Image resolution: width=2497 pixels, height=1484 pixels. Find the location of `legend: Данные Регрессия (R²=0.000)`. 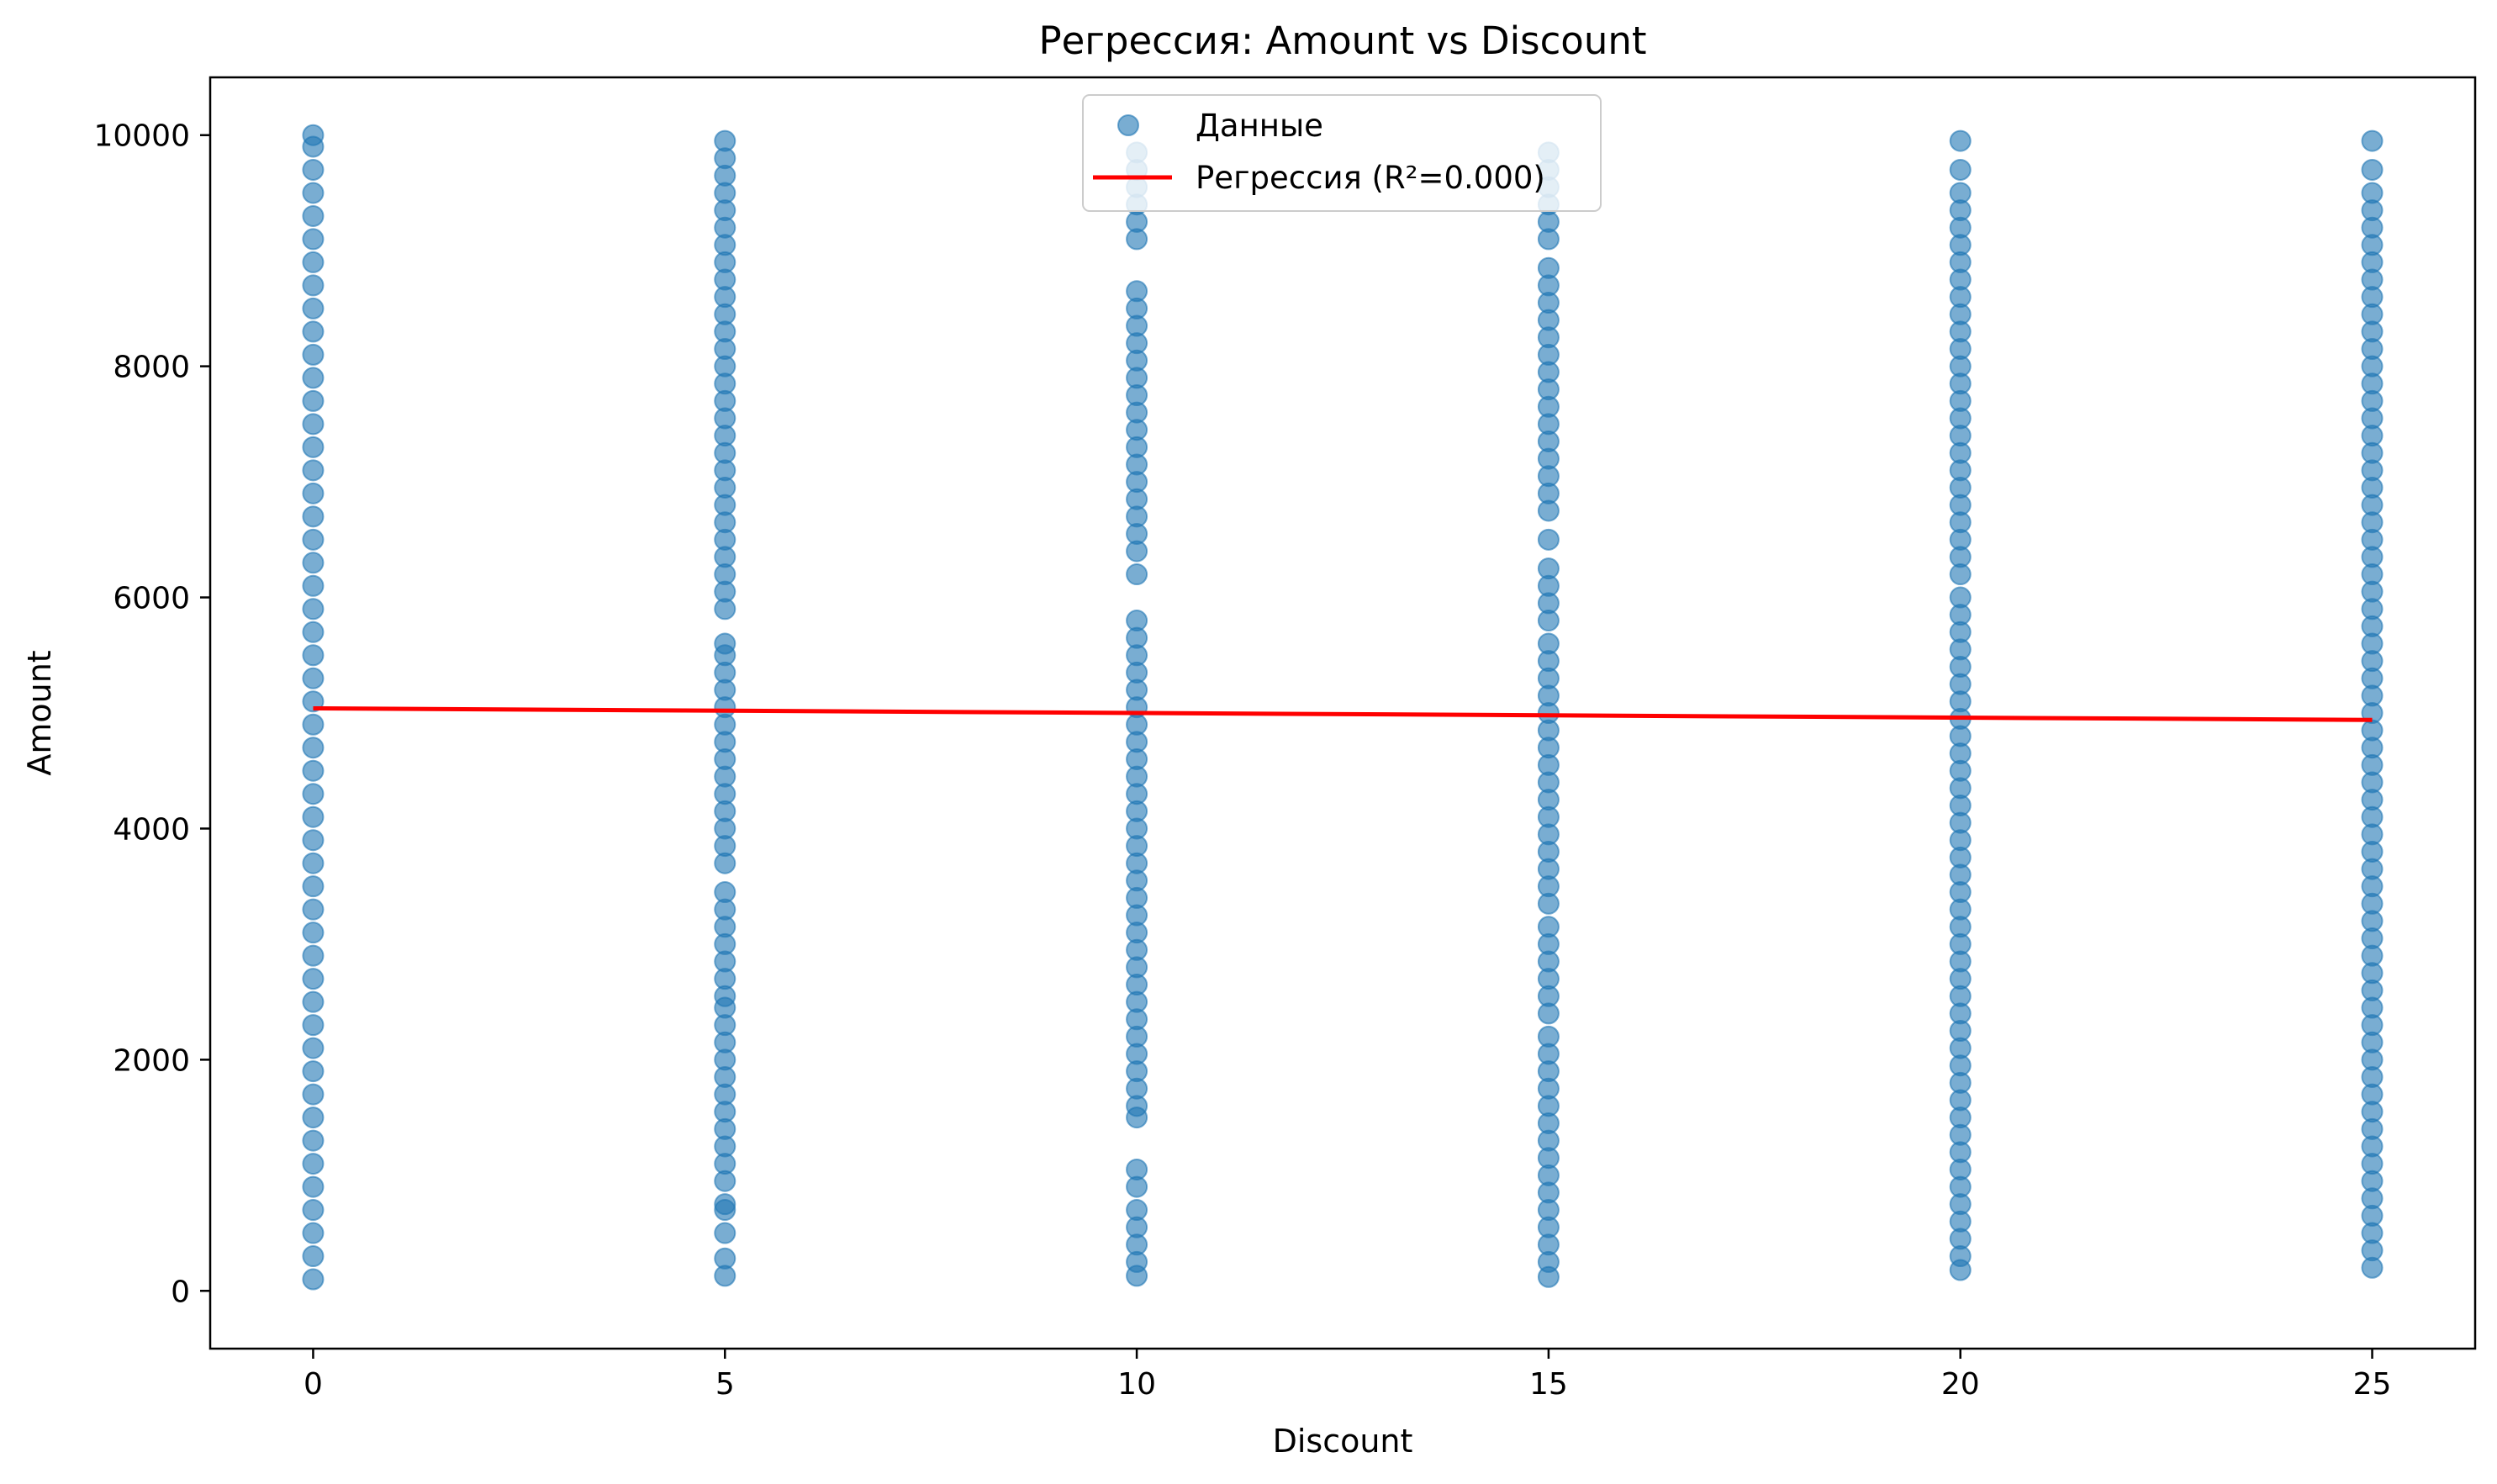

legend: Данные Регрессия (R²=0.000) is located at coordinates (1342, 153).